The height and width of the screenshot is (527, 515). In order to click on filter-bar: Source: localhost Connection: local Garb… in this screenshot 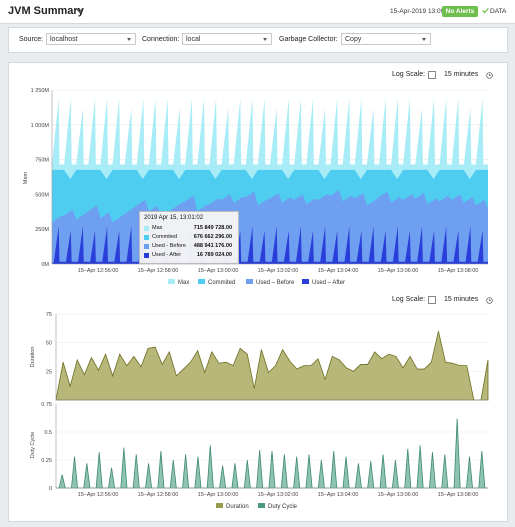, I will do `click(258, 40)`.